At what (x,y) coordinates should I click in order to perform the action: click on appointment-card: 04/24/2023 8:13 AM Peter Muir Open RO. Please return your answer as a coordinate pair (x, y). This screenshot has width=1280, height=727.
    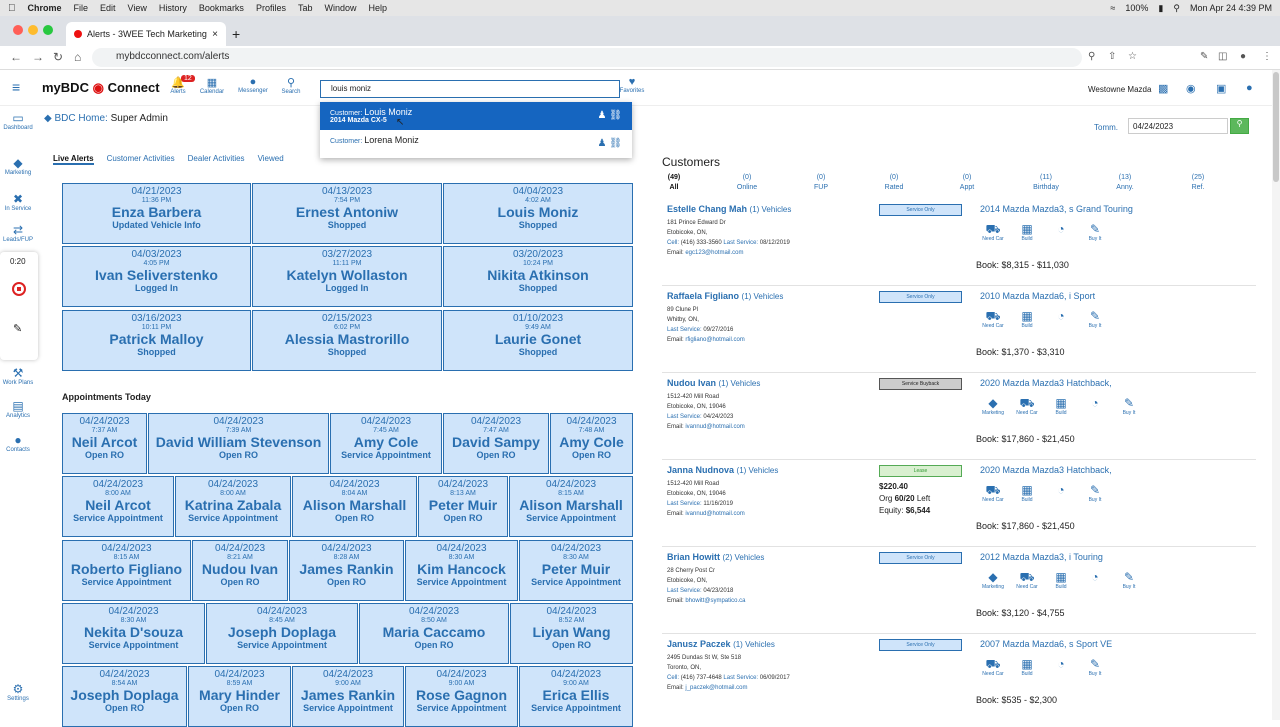
    Looking at the image, I should click on (463, 506).